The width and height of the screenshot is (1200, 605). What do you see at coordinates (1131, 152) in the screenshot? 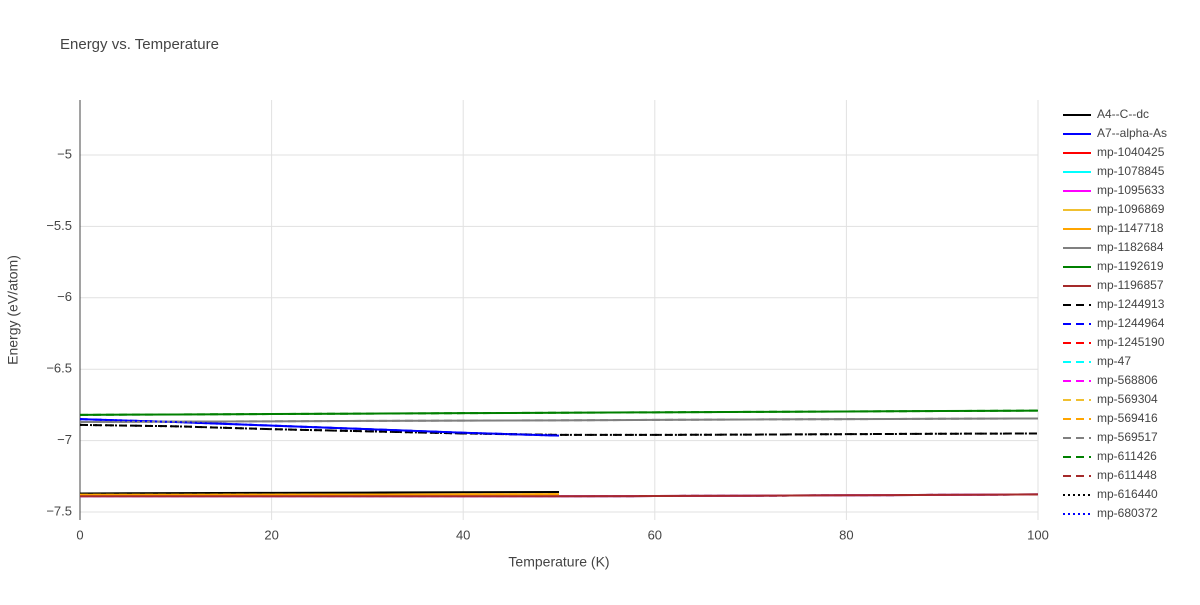
I see `legend-label: mp-1040425` at bounding box center [1131, 152].